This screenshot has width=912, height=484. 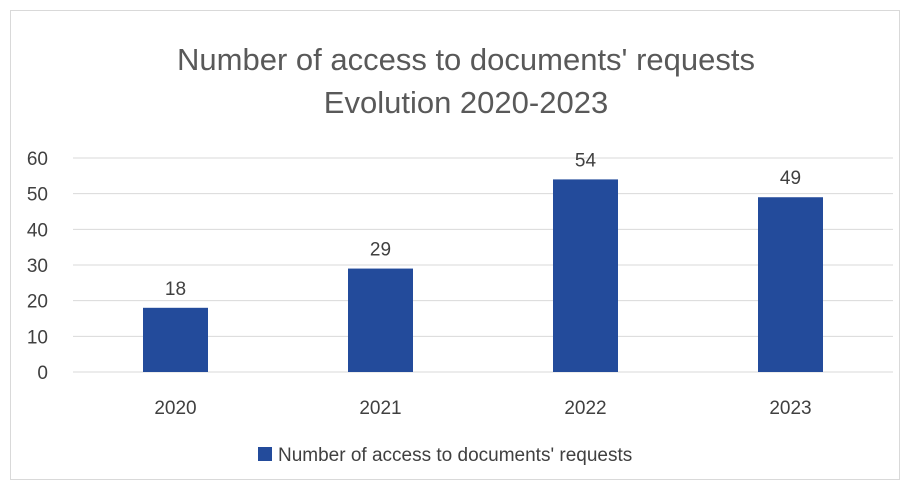 What do you see at coordinates (175, 408) in the screenshot?
I see `x-tick-label-2020: 2020` at bounding box center [175, 408].